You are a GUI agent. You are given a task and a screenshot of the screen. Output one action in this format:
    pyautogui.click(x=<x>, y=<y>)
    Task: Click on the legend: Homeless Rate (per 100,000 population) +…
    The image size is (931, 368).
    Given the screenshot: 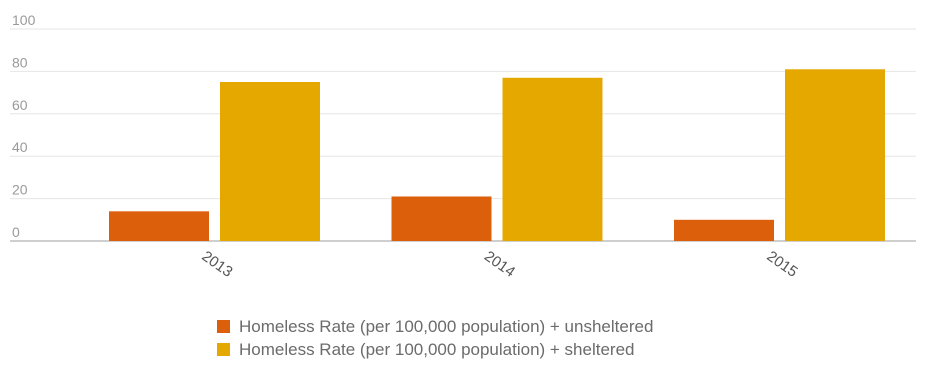 What is the action you would take?
    pyautogui.click(x=567, y=338)
    